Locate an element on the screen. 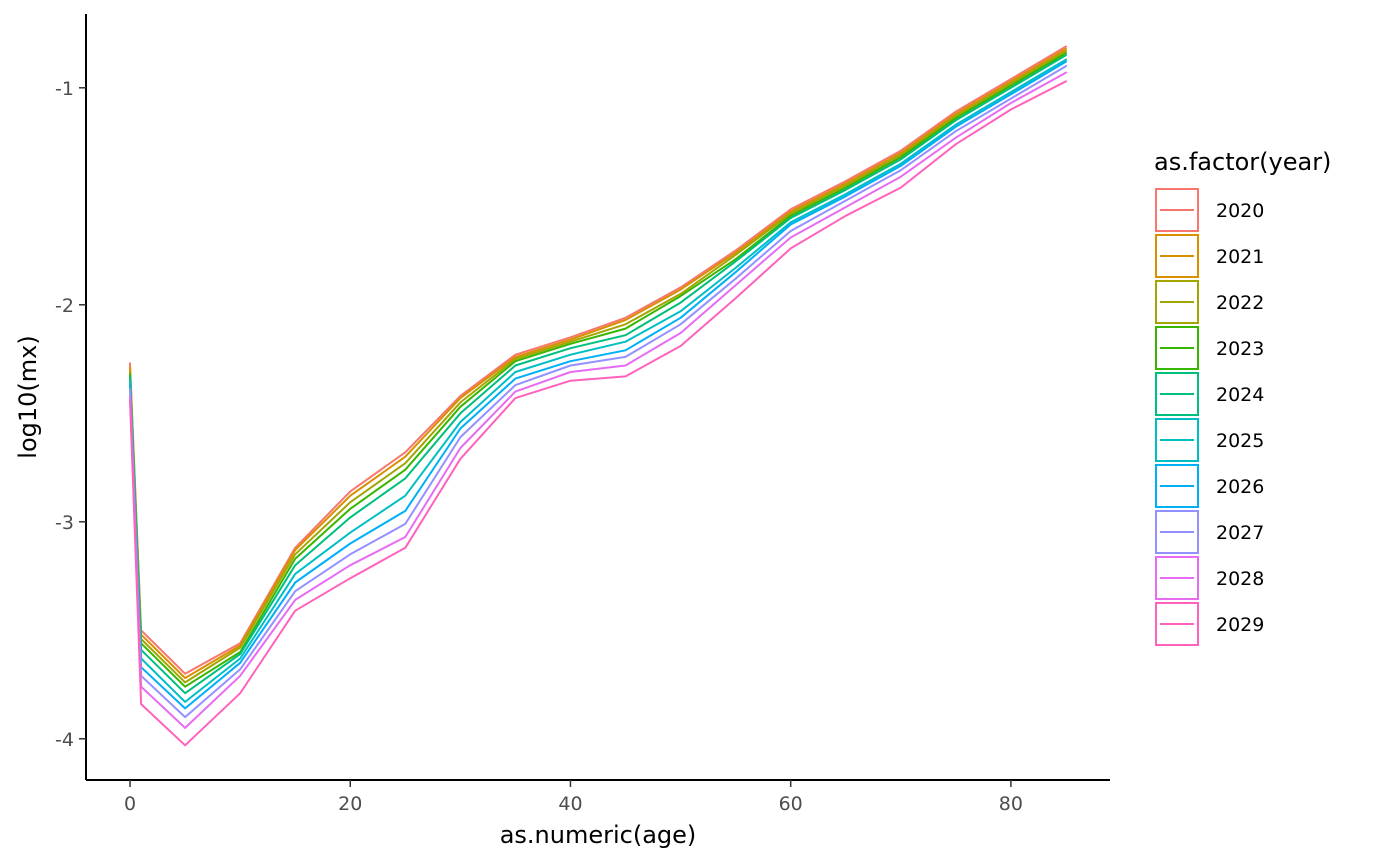 Image resolution: width=1400 pixels, height=865 pixels. x-tick-label: 80 is located at coordinates (1011, 804).